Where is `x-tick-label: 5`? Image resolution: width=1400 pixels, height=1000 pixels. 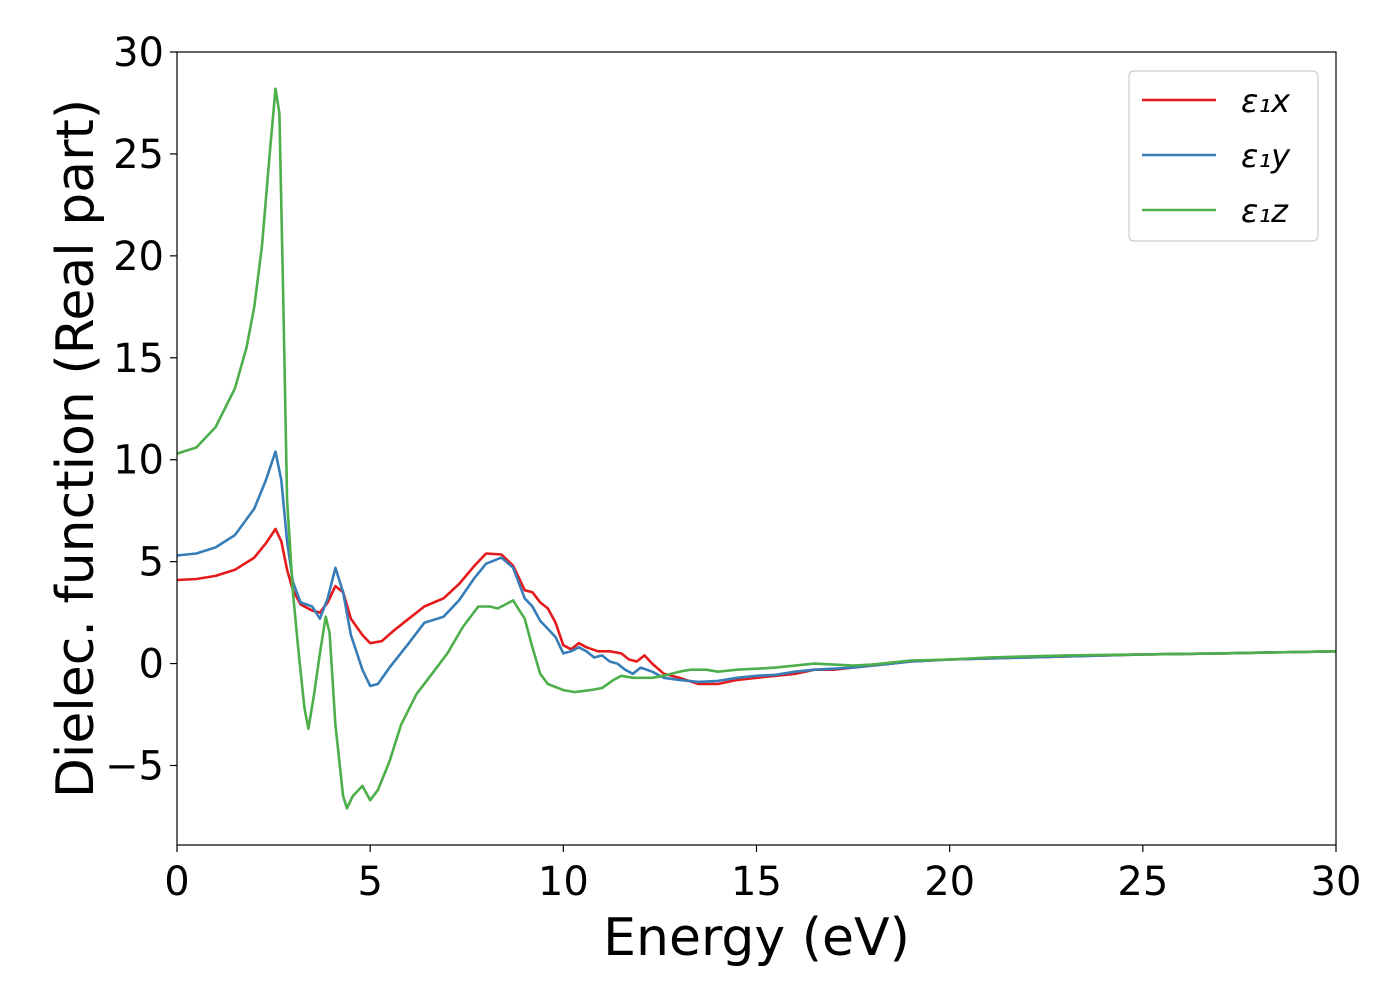
x-tick-label: 5 is located at coordinates (369, 882).